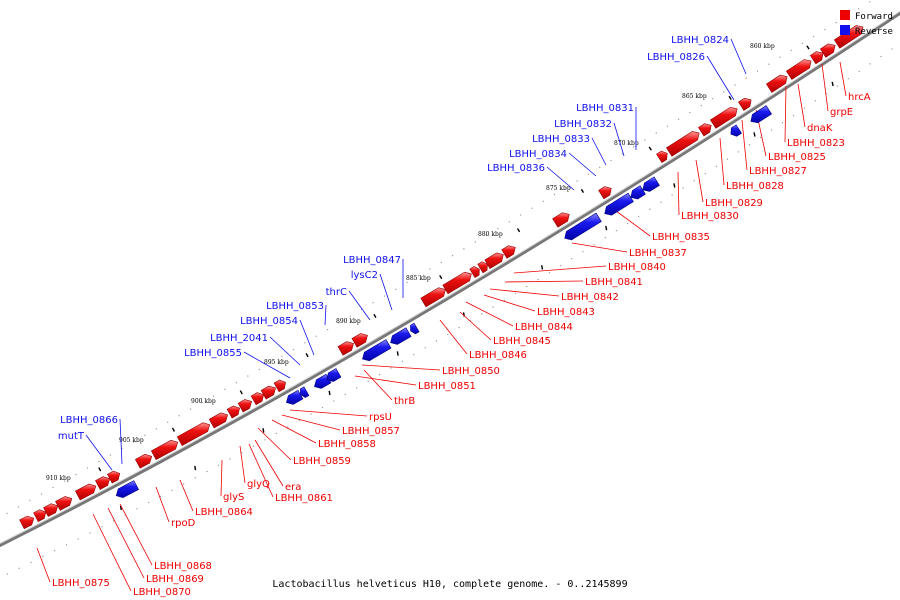  Describe the element at coordinates (845, 30) in the screenshot. I see `legend-reverse-swatch` at that location.